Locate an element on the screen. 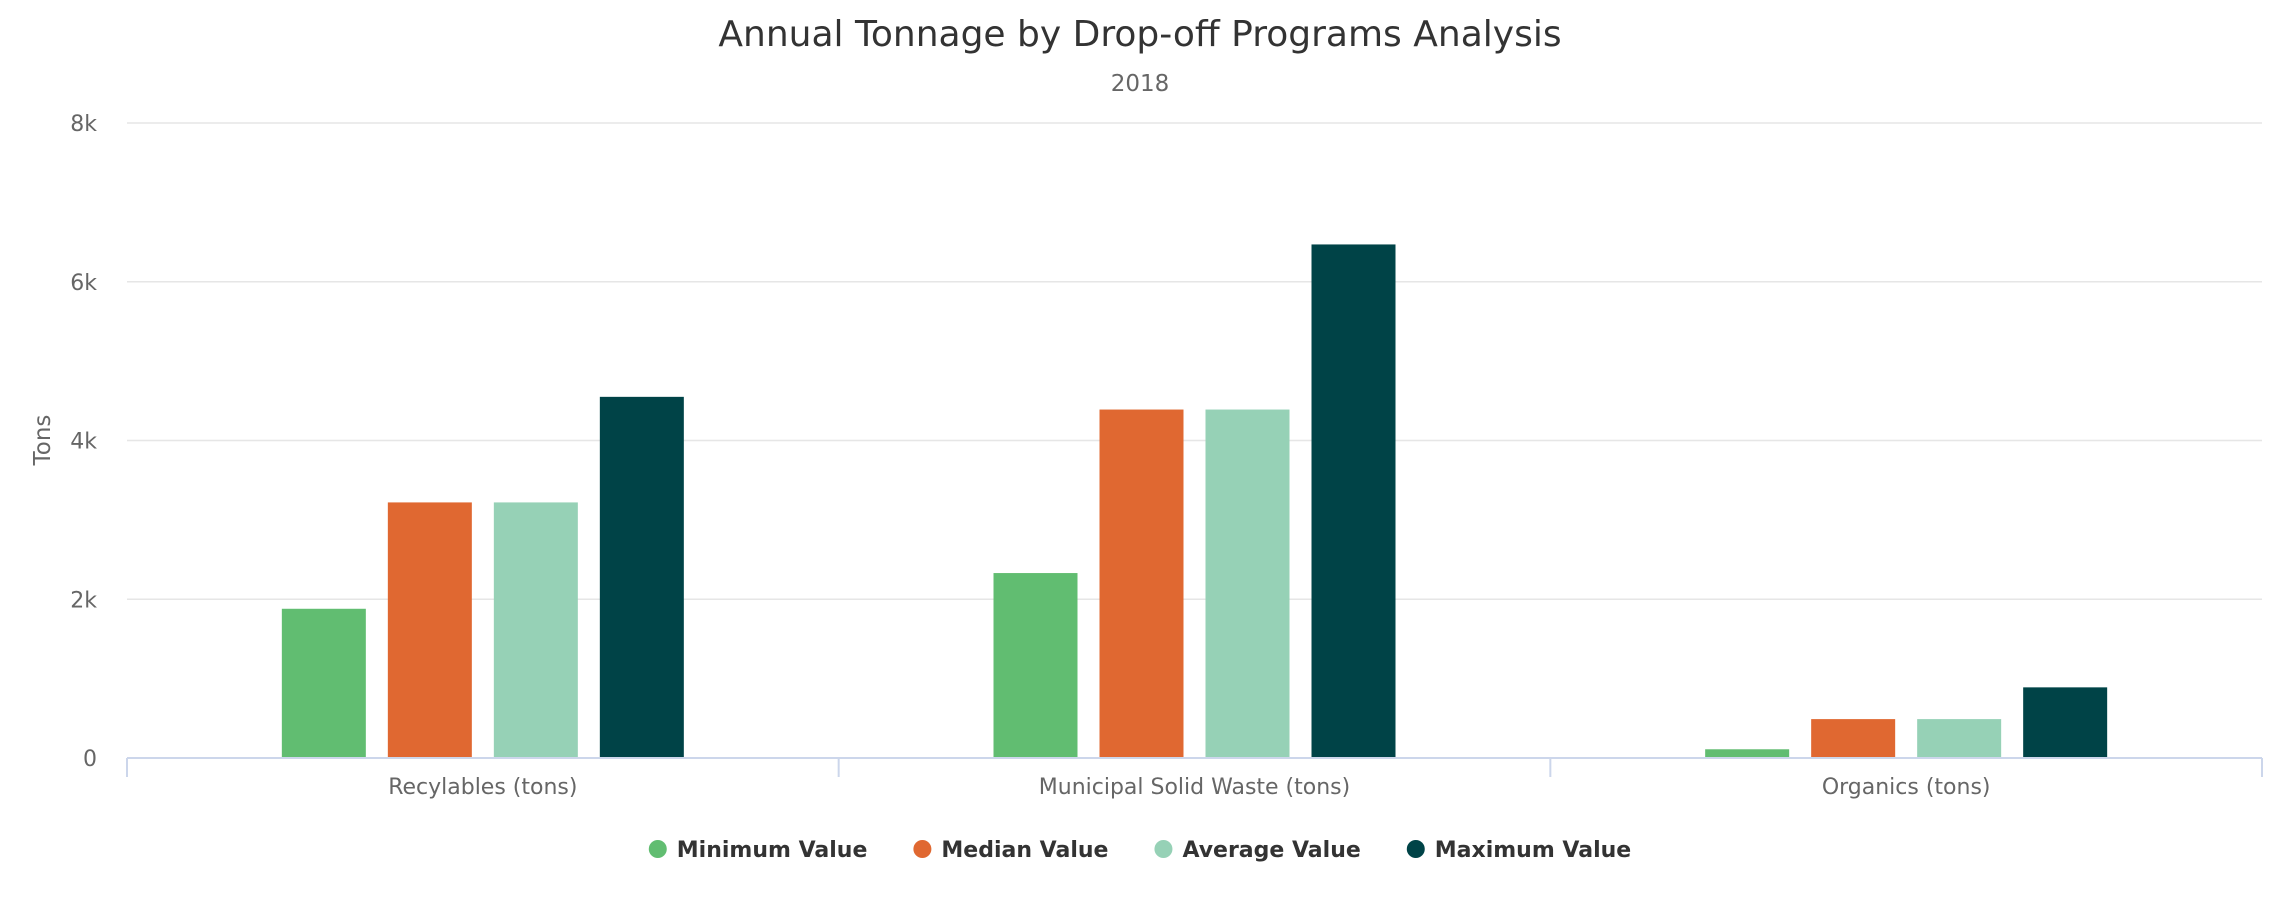 Image resolution: width=2280 pixels, height=900 pixels. y-tick-label: 0 is located at coordinates (90, 759).